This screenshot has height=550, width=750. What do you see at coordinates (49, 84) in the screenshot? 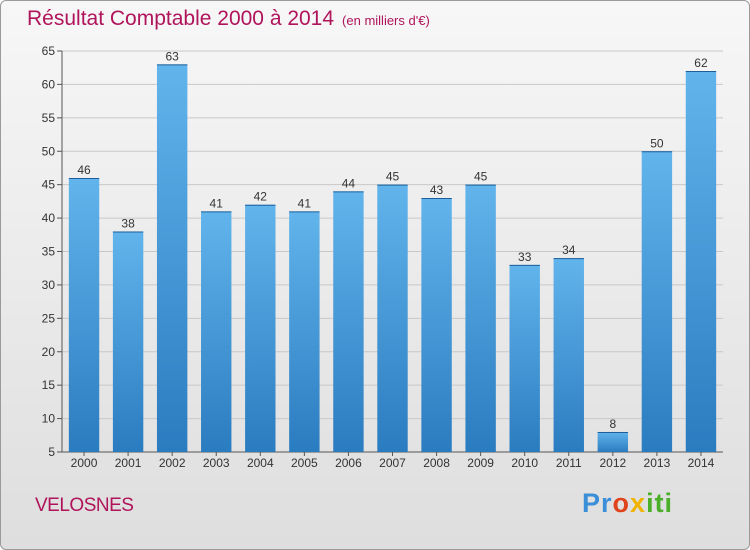
I see `y-tick-label: 60` at bounding box center [49, 84].